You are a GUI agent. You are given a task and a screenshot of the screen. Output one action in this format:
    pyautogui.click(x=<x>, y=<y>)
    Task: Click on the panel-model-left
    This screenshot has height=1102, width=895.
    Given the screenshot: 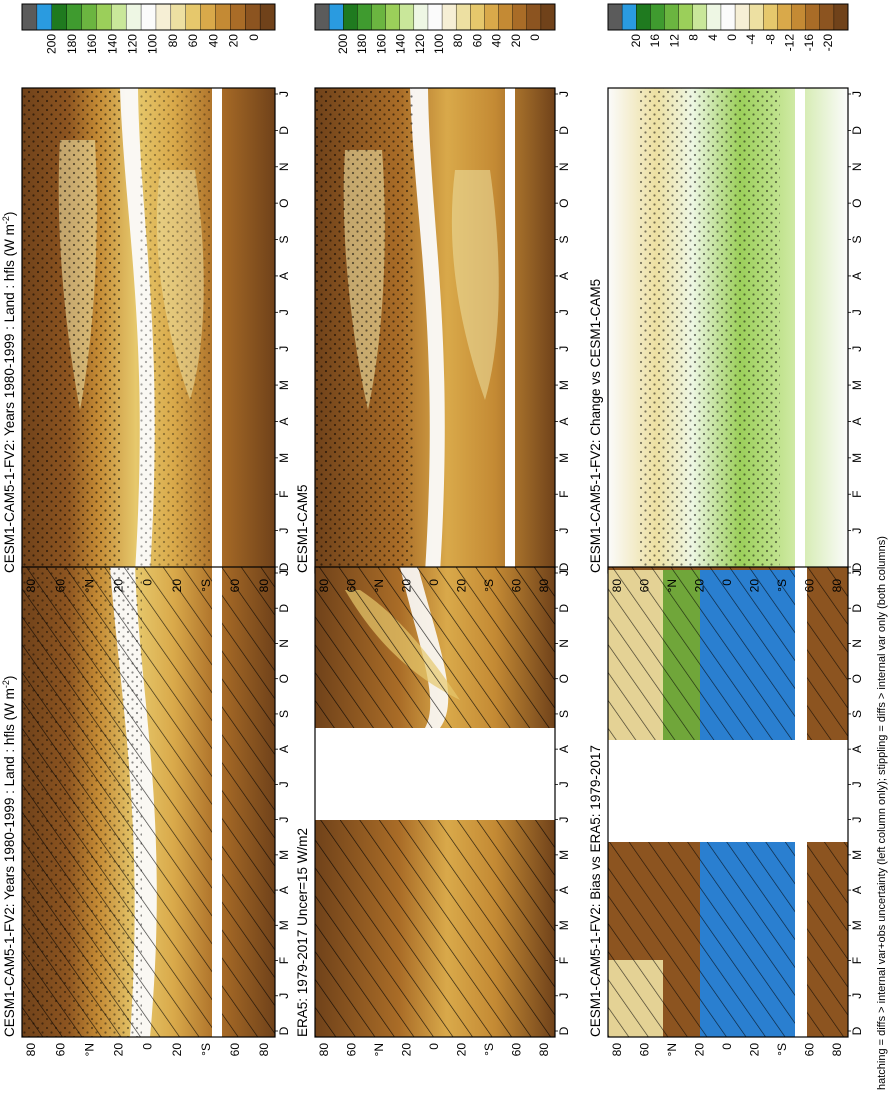 What is the action you would take?
    pyautogui.click(x=148, y=802)
    